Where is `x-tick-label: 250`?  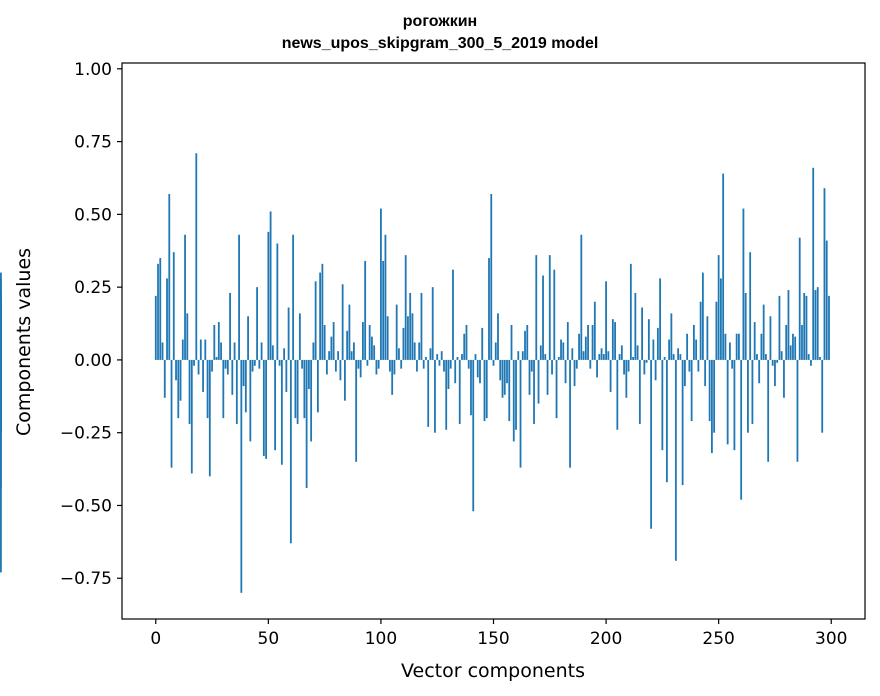
x-tick-label: 250 is located at coordinates (718, 639).